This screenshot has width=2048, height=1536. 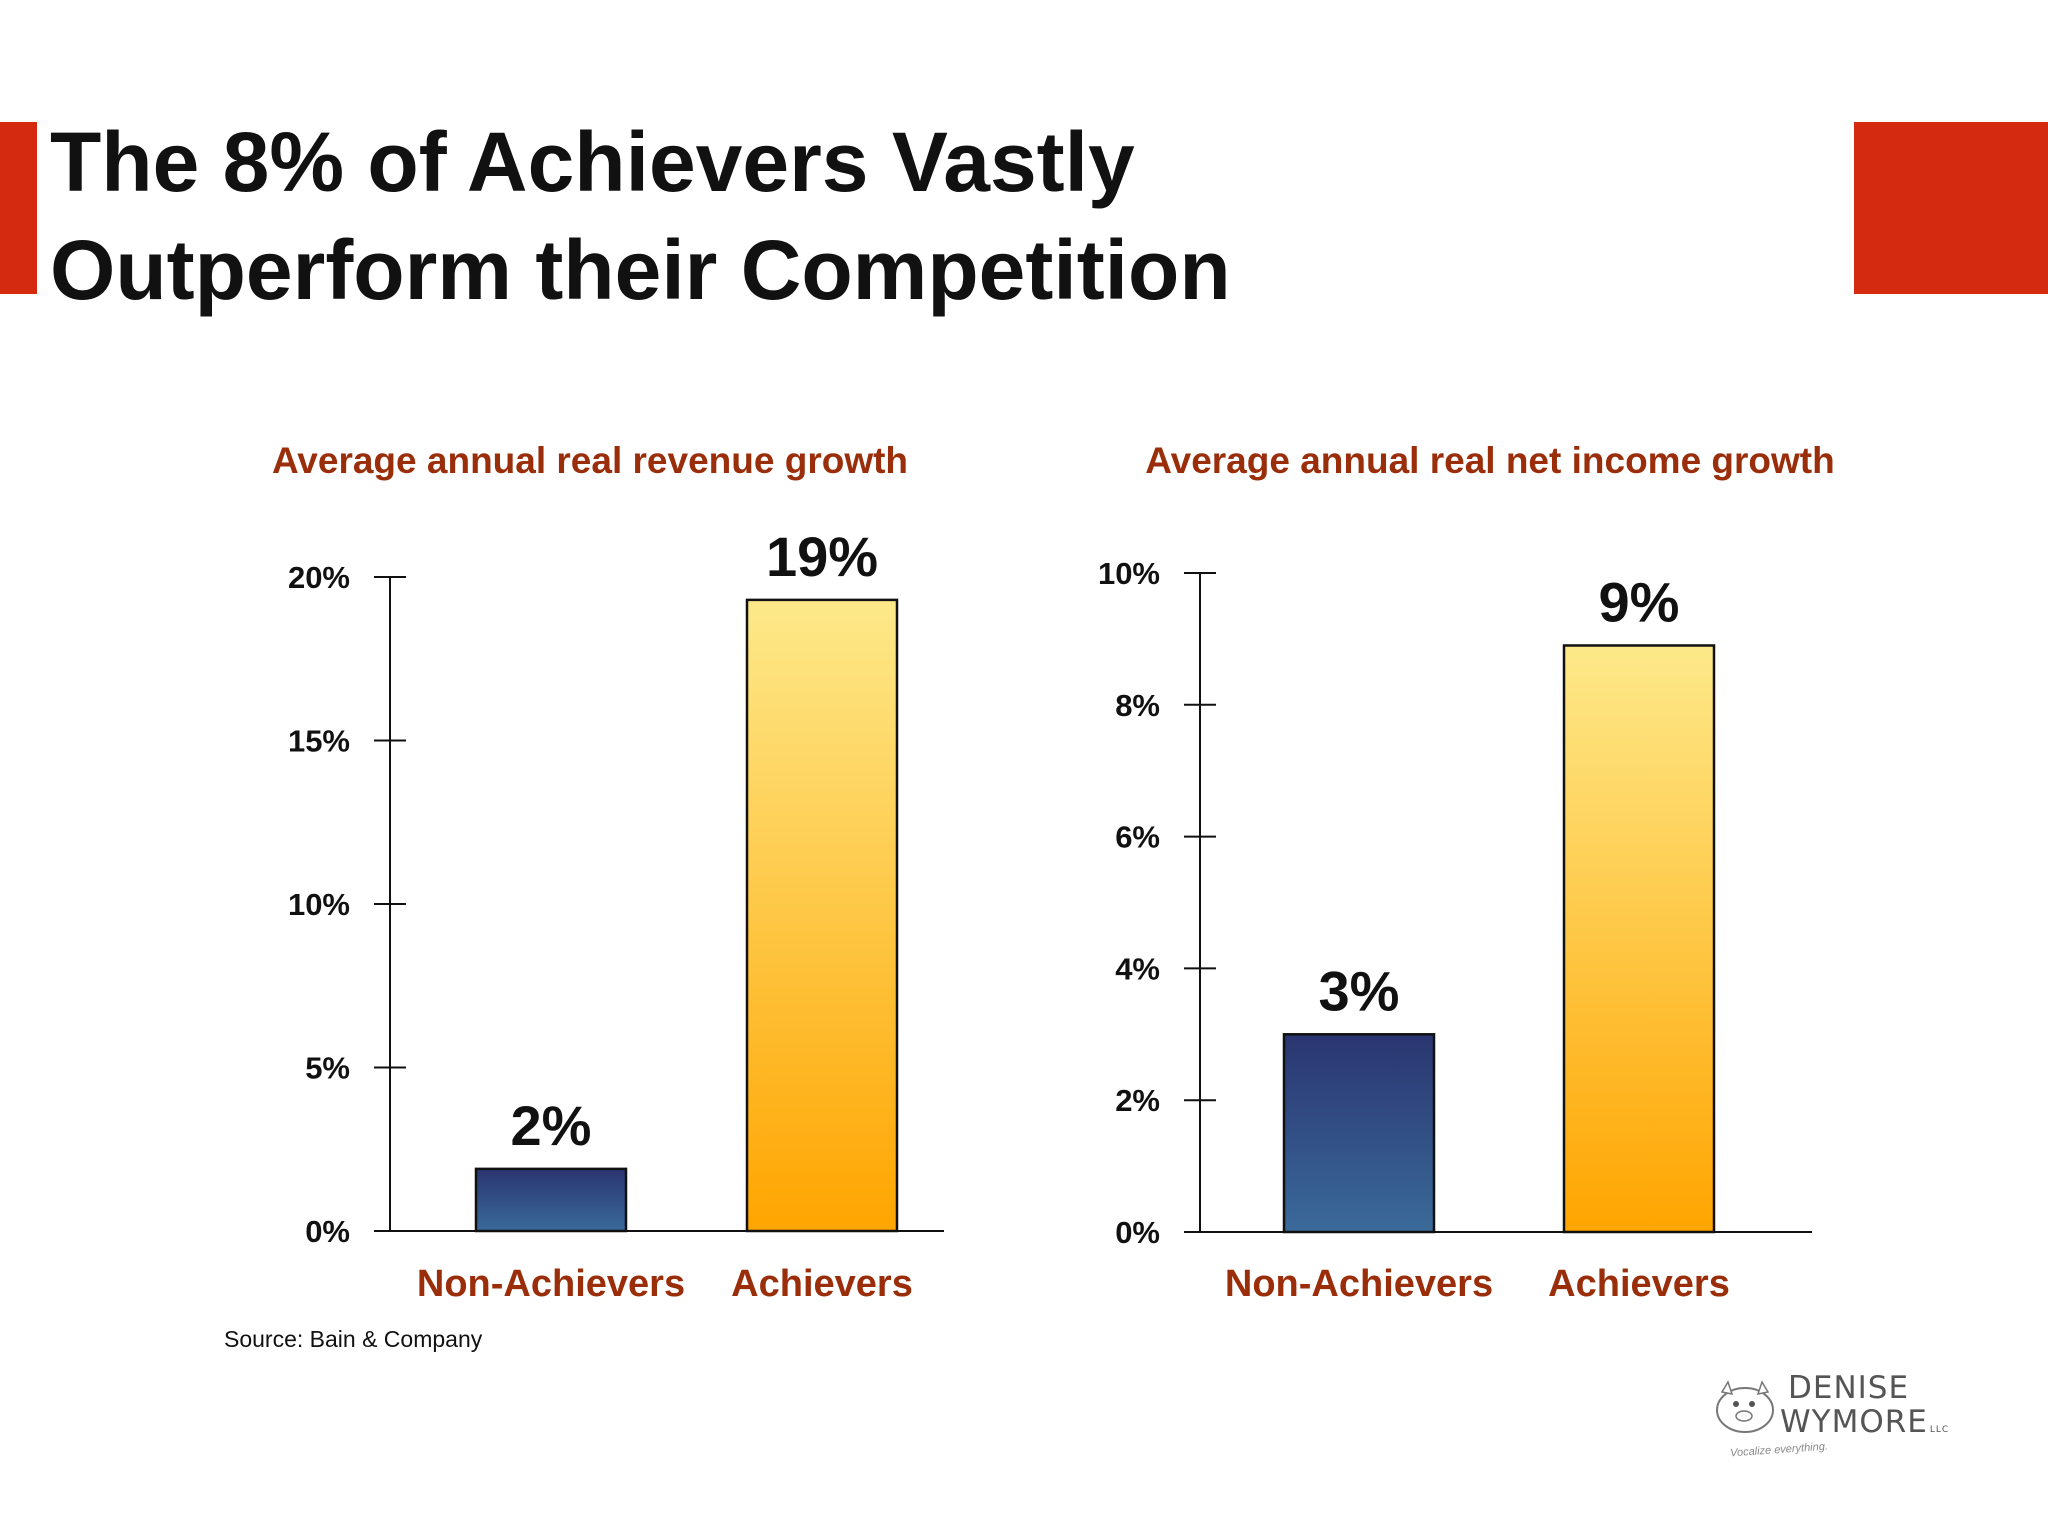 What do you see at coordinates (822, 556) in the screenshot?
I see `data-label: 19%` at bounding box center [822, 556].